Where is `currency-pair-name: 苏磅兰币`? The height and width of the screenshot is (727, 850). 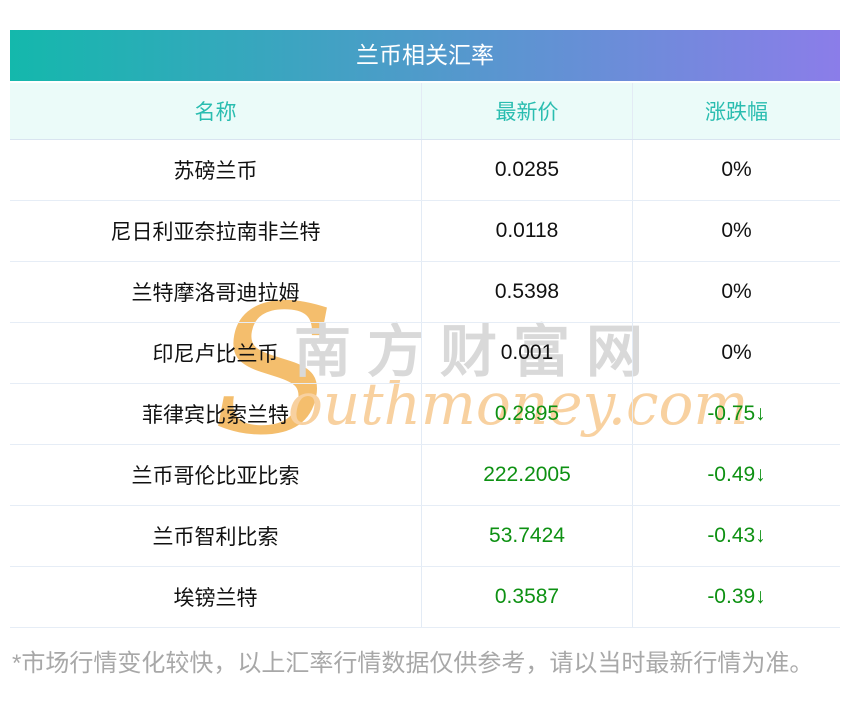 currency-pair-name: 苏磅兰币 is located at coordinates (216, 170).